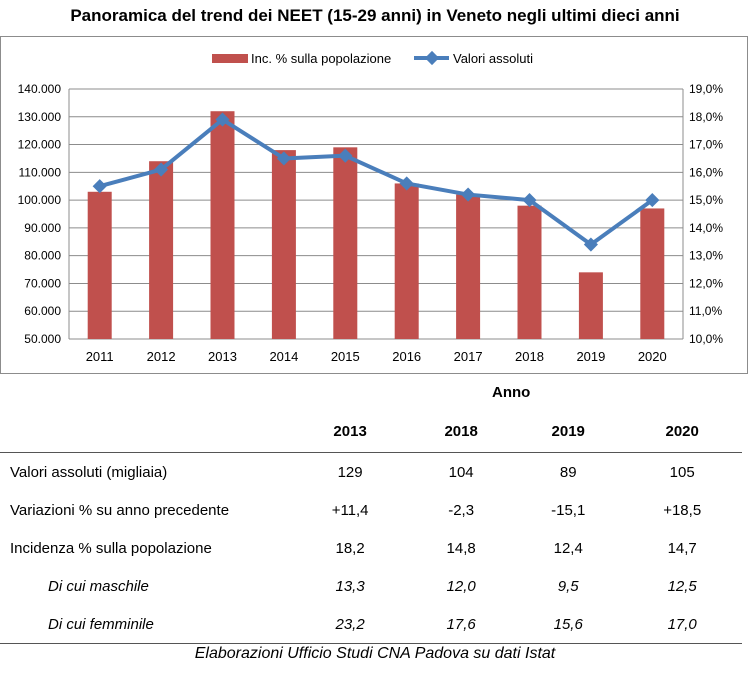  I want to click on x-tick-label: 2018, so click(529, 356).